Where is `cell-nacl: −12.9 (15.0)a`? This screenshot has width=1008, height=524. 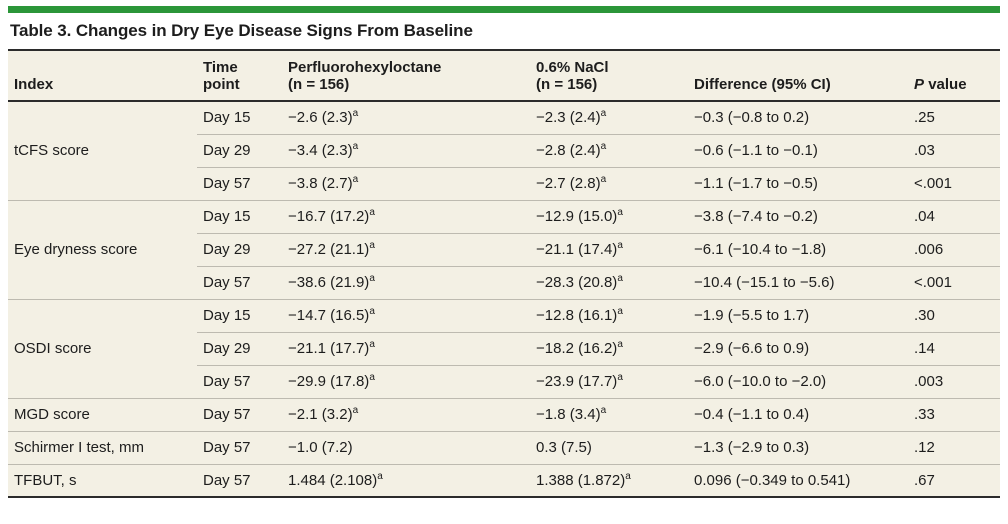
cell-nacl: −12.9 (15.0)a is located at coordinates (609, 216).